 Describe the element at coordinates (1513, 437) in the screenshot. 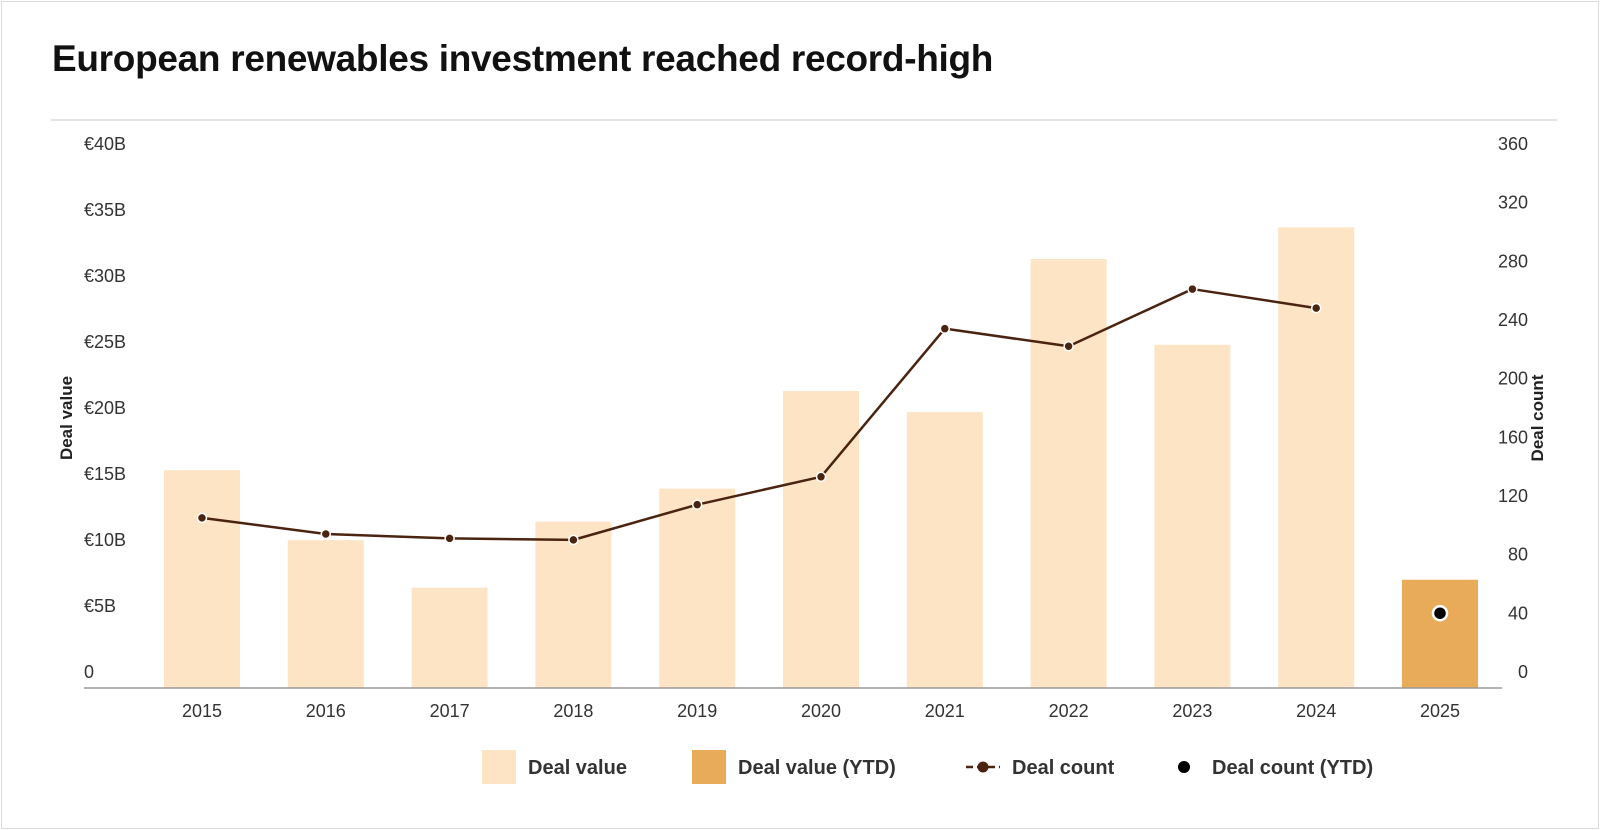

I see `right-tick-label: 160` at that location.